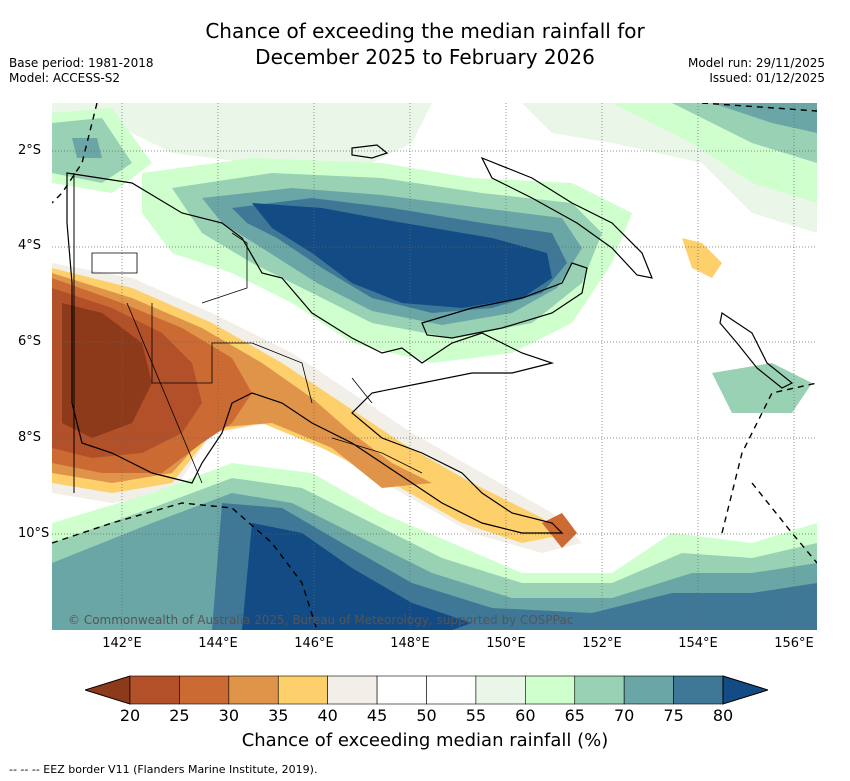  Describe the element at coordinates (702, 258) in the screenshot. I see `contour-35-east` at that location.